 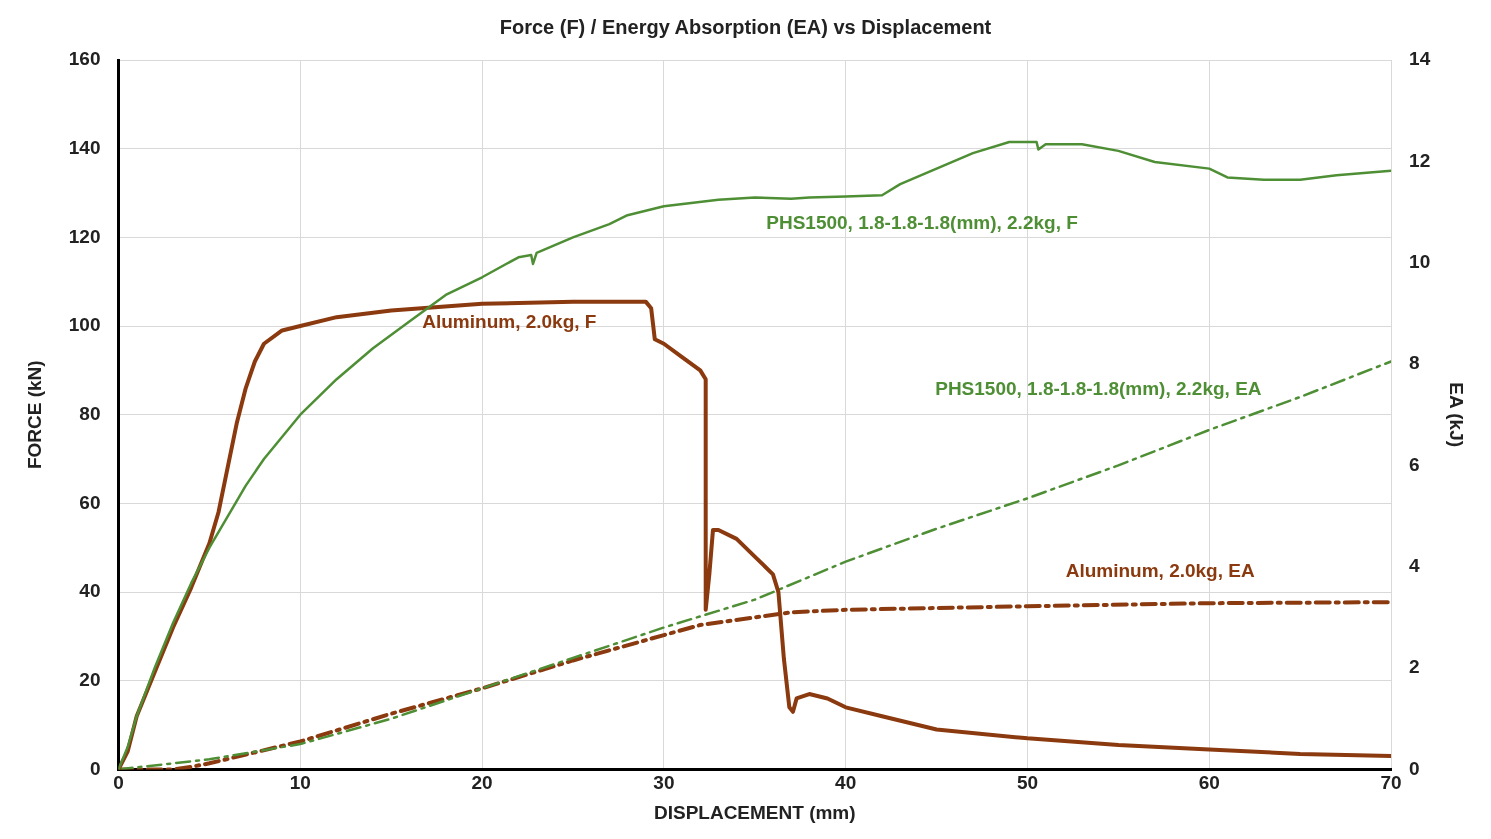 What do you see at coordinates (1420, 59) in the screenshot?
I see `y2-tick-label: 14` at bounding box center [1420, 59].